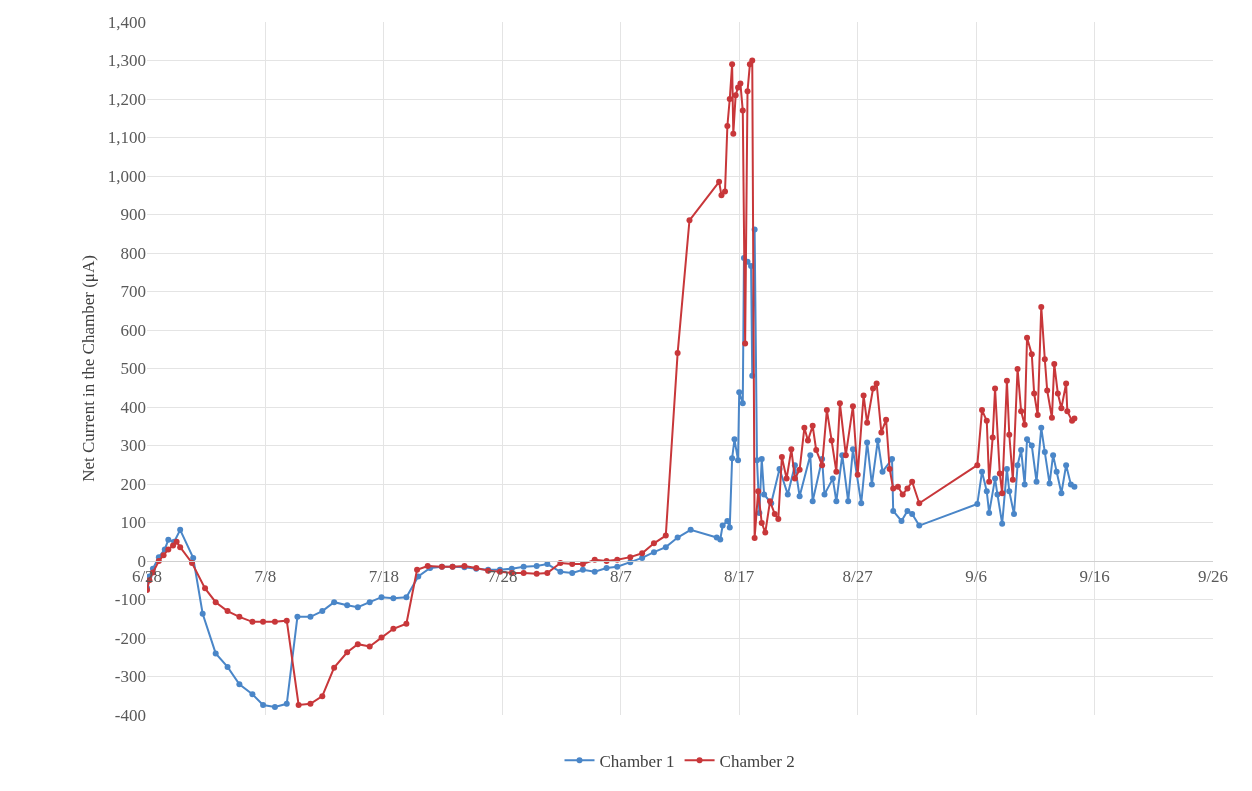 This screenshot has width=1252, height=791. I want to click on x-tick-label: 8/17, so click(739, 577).